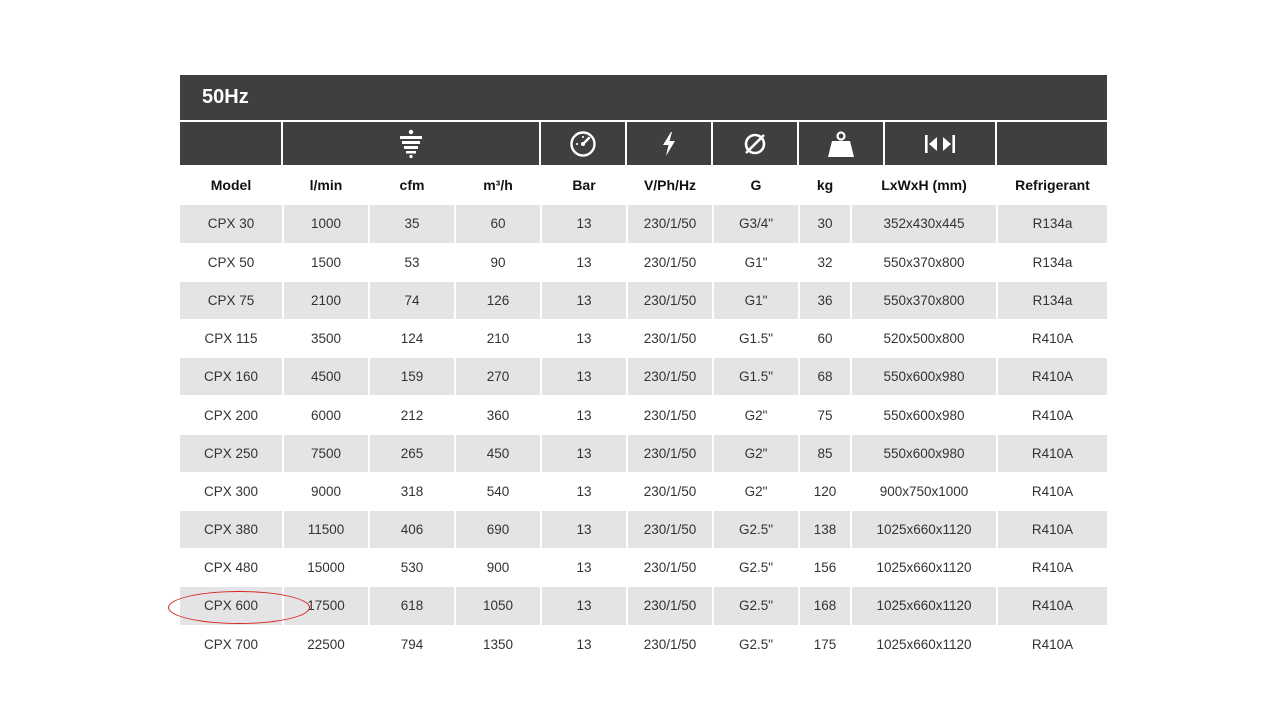  I want to click on cell-weight: 30, so click(825, 224).